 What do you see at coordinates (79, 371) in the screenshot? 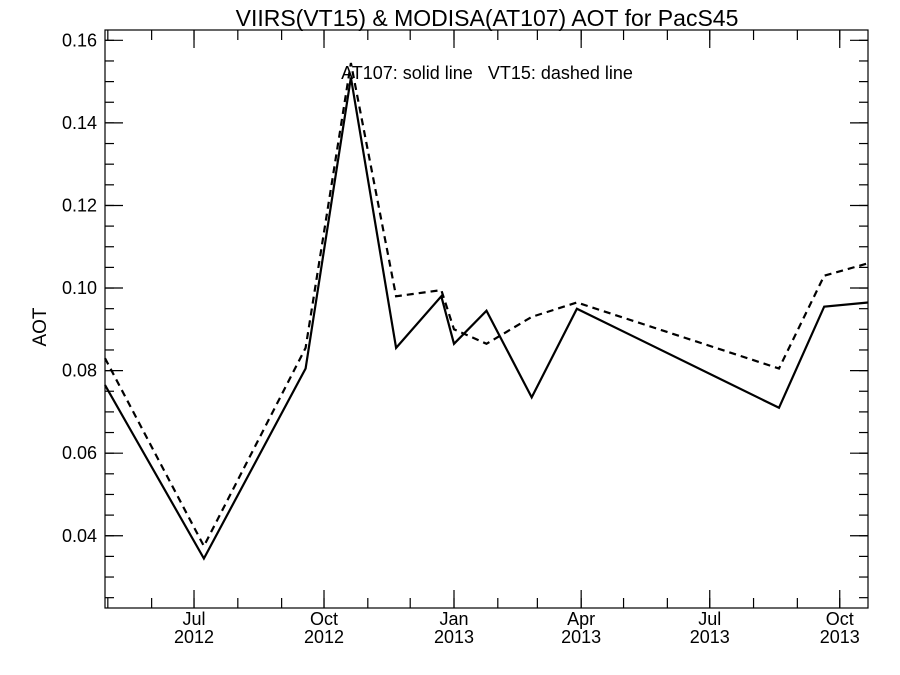
I see `y-tick-label: 0.08` at bounding box center [79, 371].